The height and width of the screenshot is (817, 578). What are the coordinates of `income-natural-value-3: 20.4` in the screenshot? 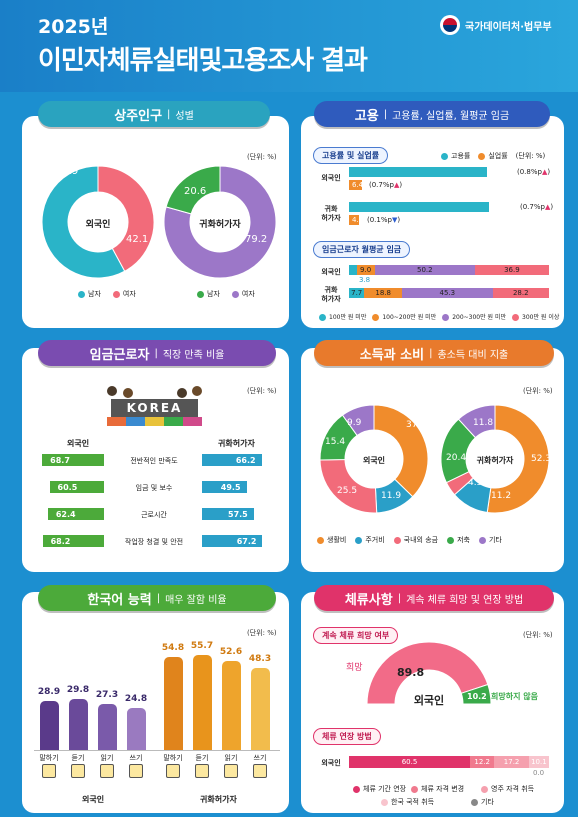 It's located at (456, 458).